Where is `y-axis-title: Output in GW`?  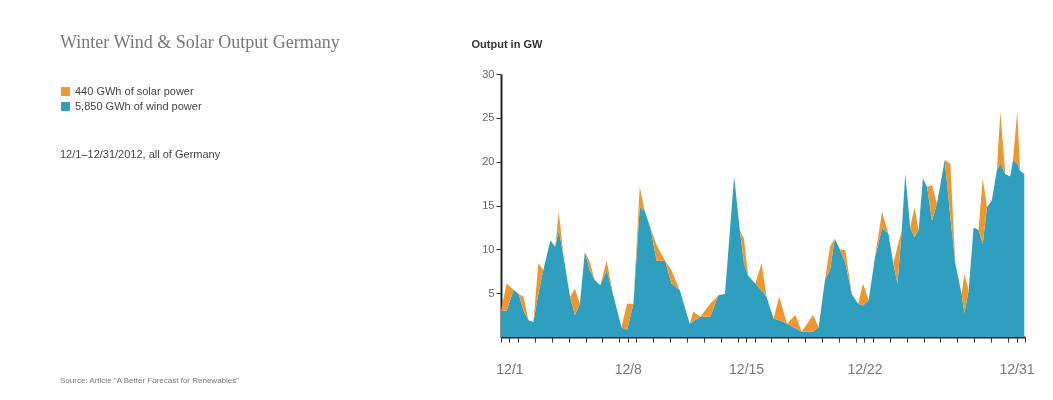
y-axis-title: Output in GW is located at coordinates (507, 43).